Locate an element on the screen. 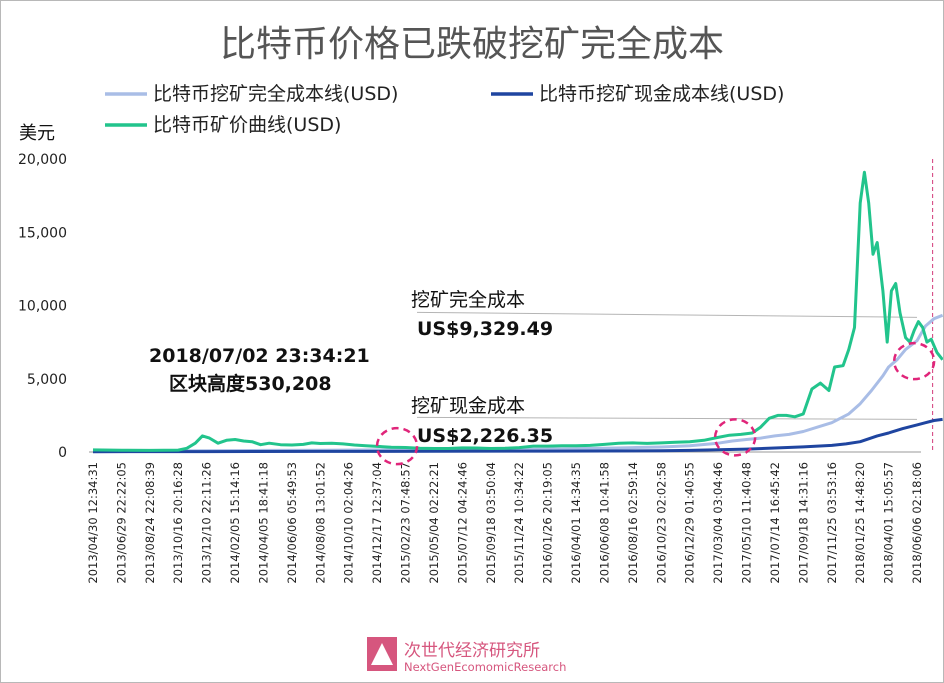 This screenshot has width=944, height=683. x-tick-label: 2017/03/04 03:04:46 is located at coordinates (718, 523).